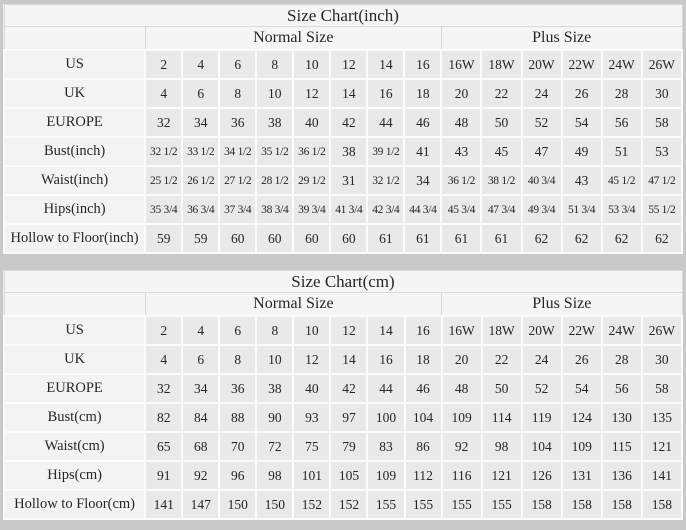  I want to click on size-value-cell: 92, so click(461, 446).